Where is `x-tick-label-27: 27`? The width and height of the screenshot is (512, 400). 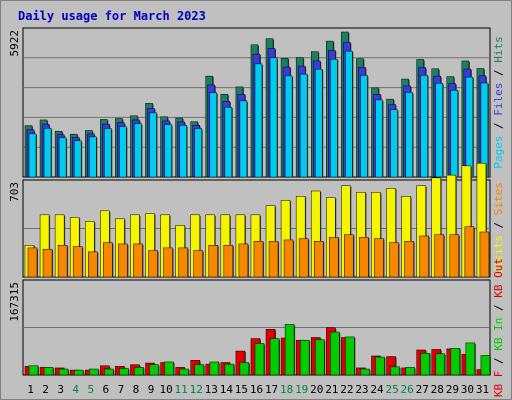 x-tick-label-27: 27 is located at coordinates (422, 389).